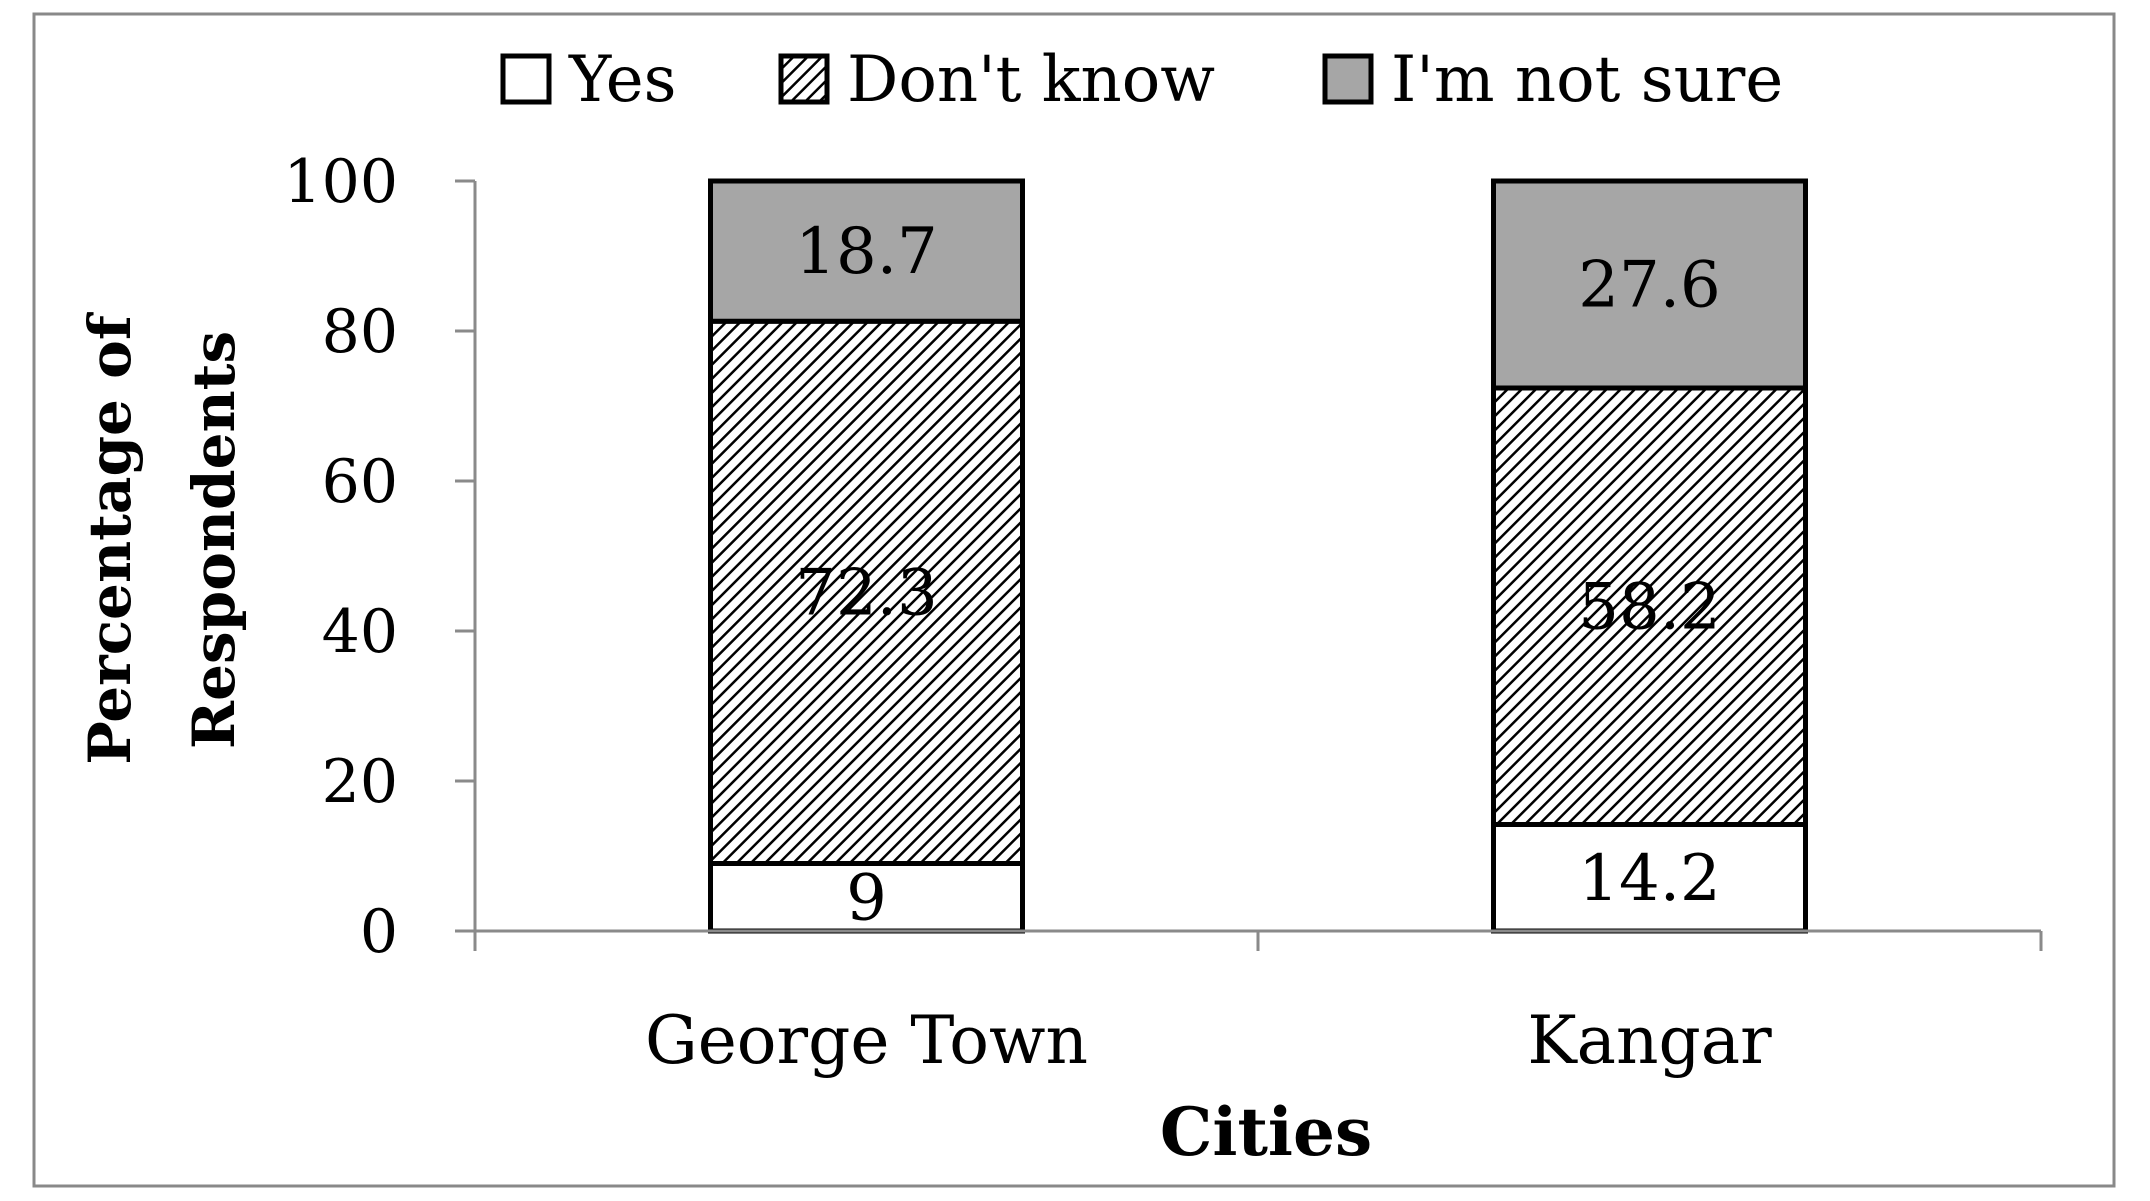 This screenshot has height=1201, width=2150. I want to click on data-label: 58.2, so click(1649, 607).